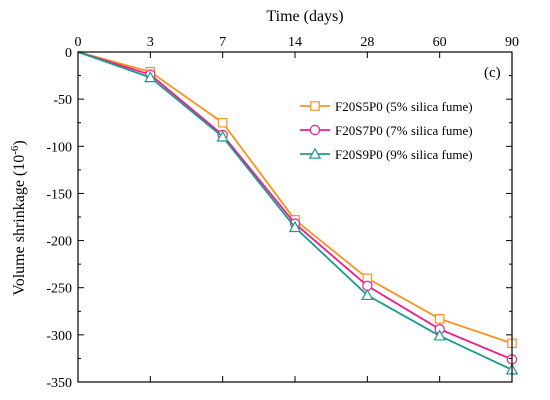  Describe the element at coordinates (59, 289) in the screenshot. I see `y-tick-label: -250` at that location.